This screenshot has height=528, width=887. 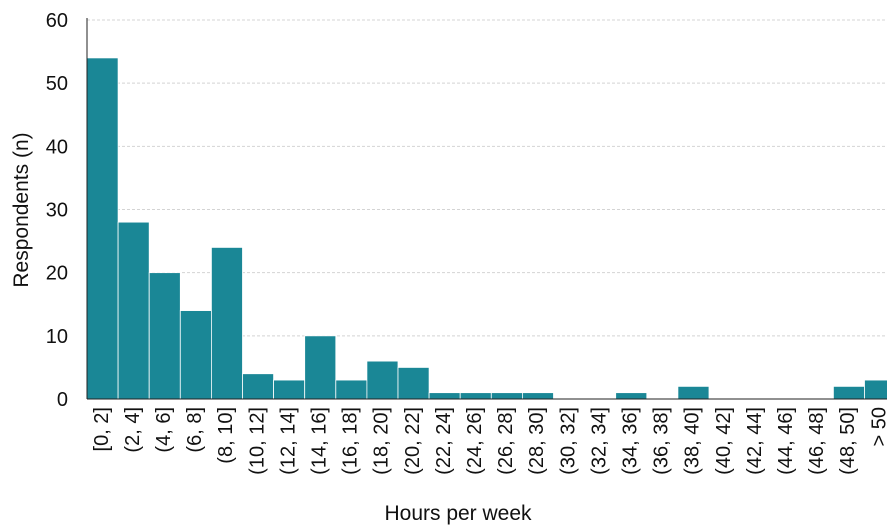 I want to click on x-tick-label: (16, 18], so click(x=351, y=441).